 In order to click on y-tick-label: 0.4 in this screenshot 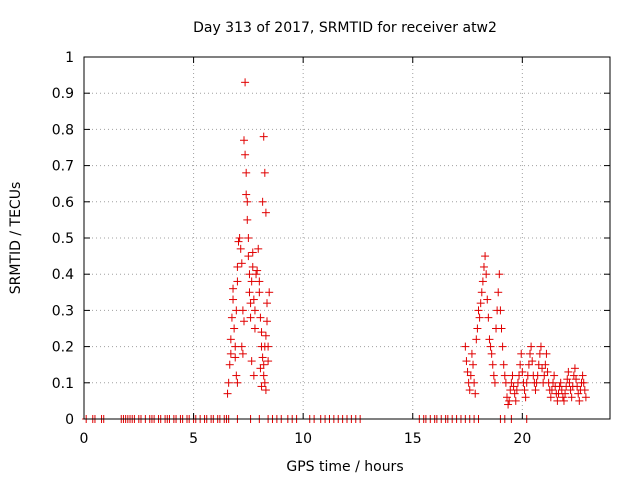, I will do `click(63, 275)`.